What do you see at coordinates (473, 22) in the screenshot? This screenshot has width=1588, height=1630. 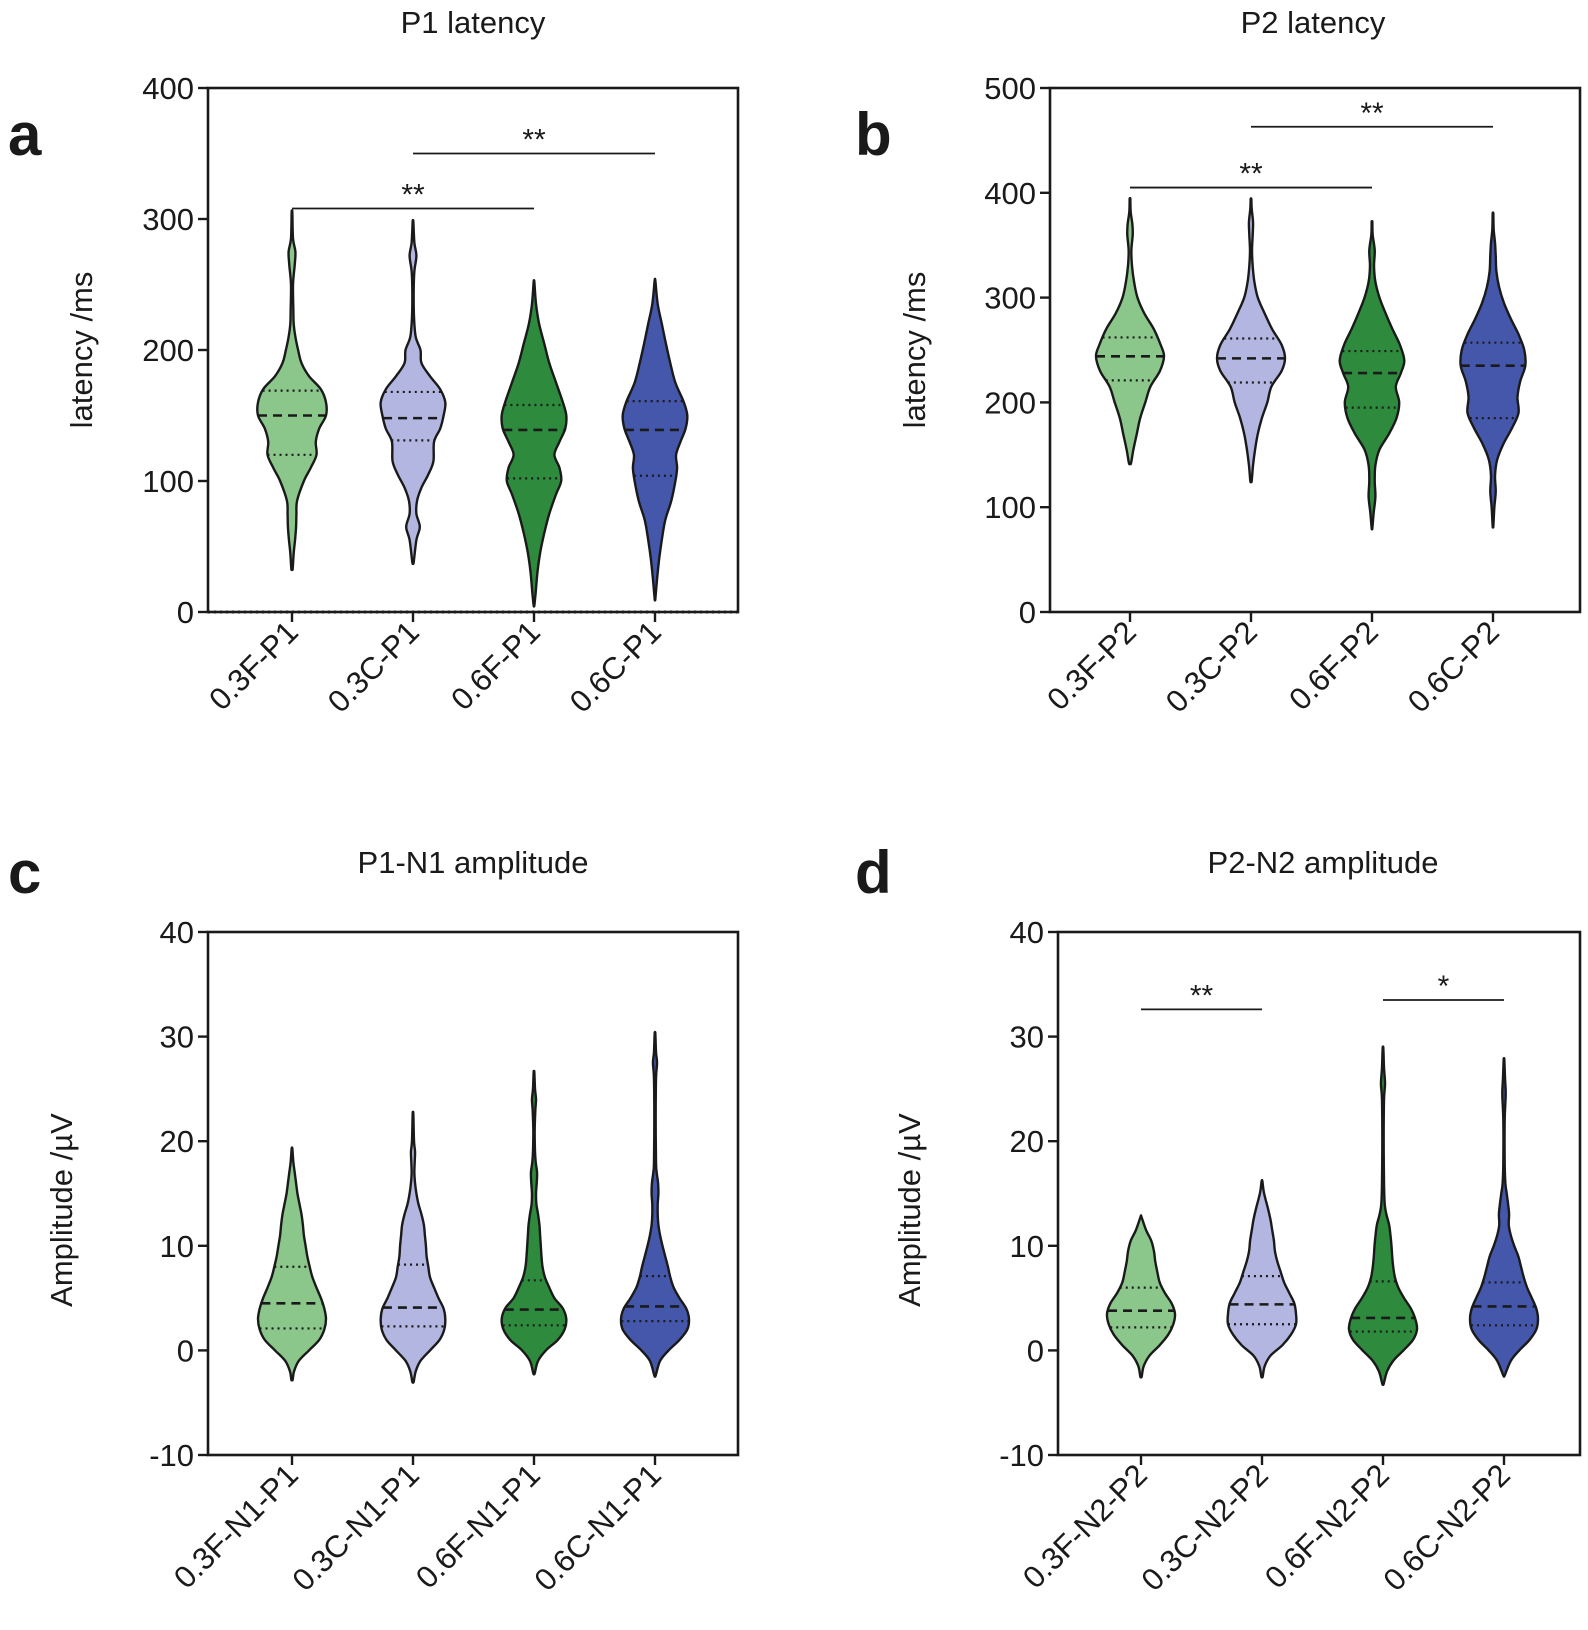 I see `chart-title: P1 latency` at bounding box center [473, 22].